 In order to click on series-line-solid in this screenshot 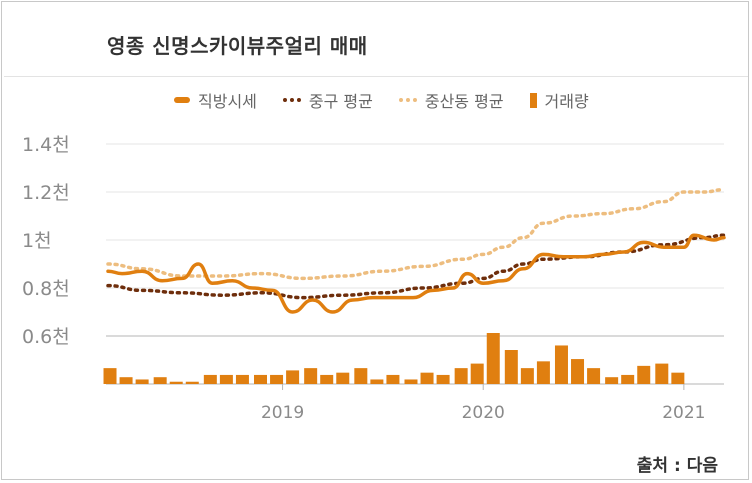, I will do `click(416, 273)`.